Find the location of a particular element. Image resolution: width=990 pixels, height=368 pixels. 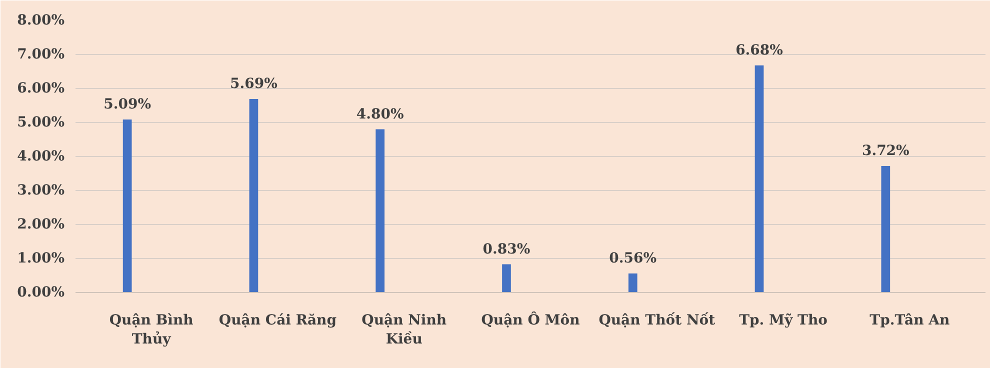

x-tick-label: Quận Thốt Nốt is located at coordinates (657, 320).